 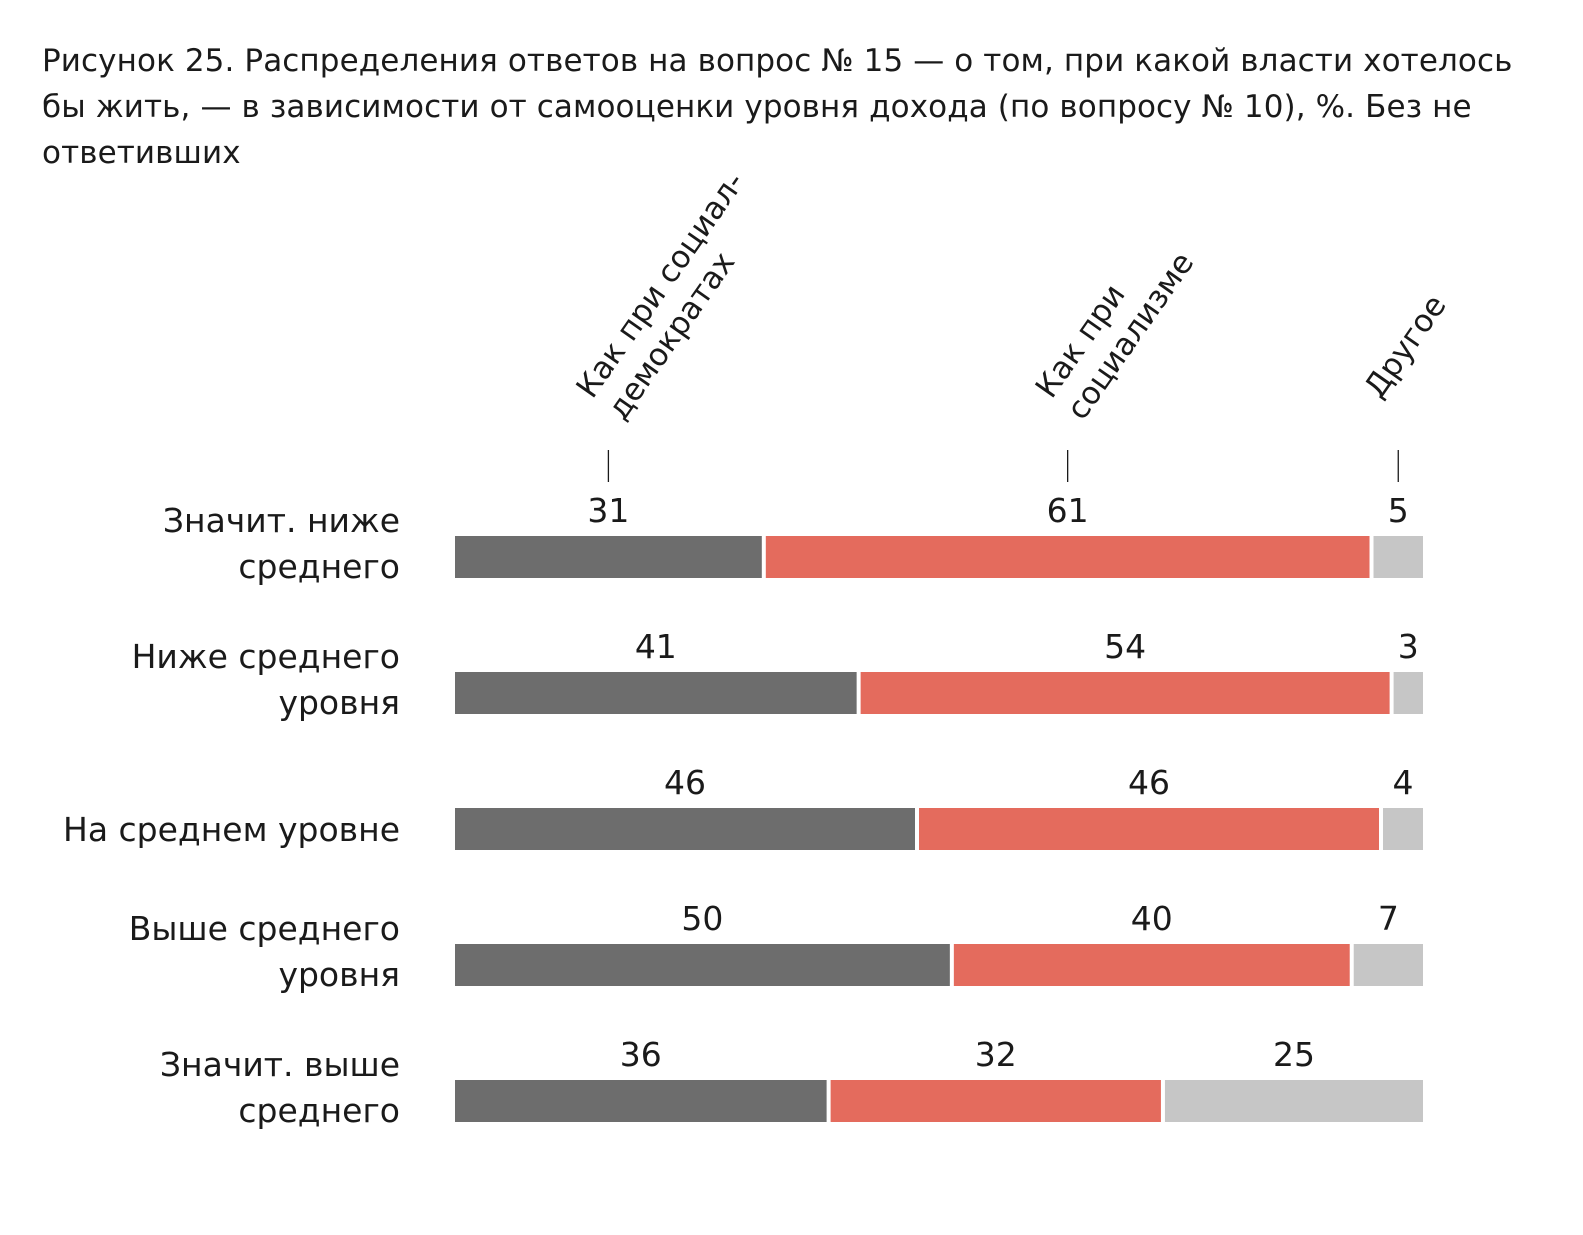 I want to click on bar-row: Значит. ниже среднего 31 61 5, so click(x=793, y=538).